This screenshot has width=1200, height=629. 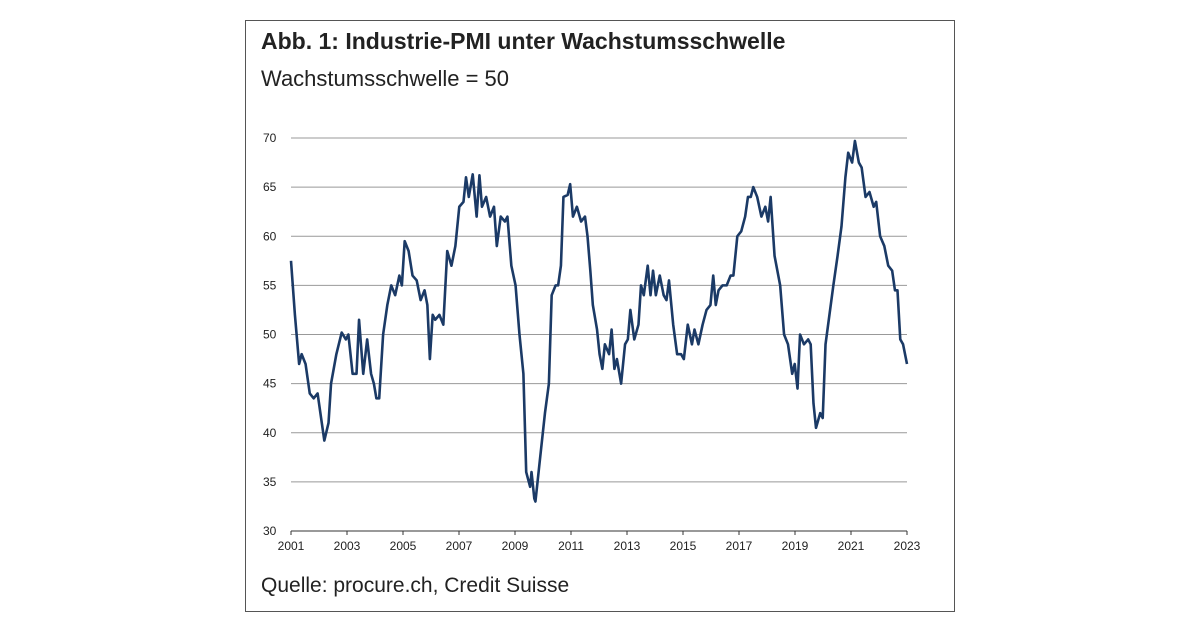 What do you see at coordinates (403, 546) in the screenshot?
I see `x-tick-label: 2005` at bounding box center [403, 546].